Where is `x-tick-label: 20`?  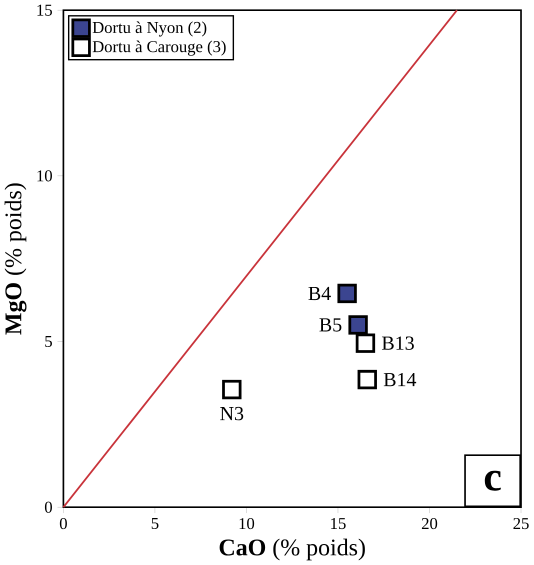
x-tick-label: 20 is located at coordinates (430, 524).